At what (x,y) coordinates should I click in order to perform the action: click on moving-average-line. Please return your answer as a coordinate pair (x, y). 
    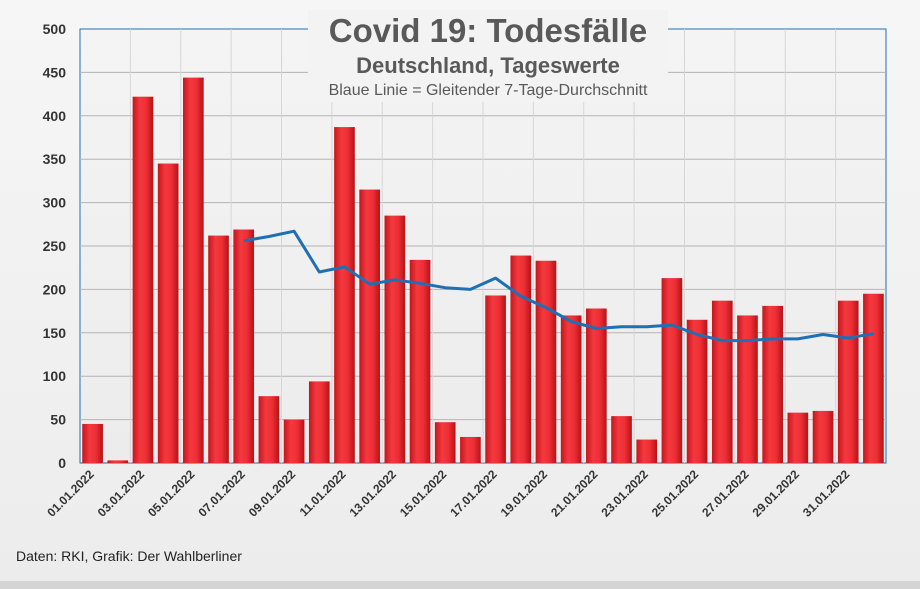
    Looking at the image, I should click on (558, 286).